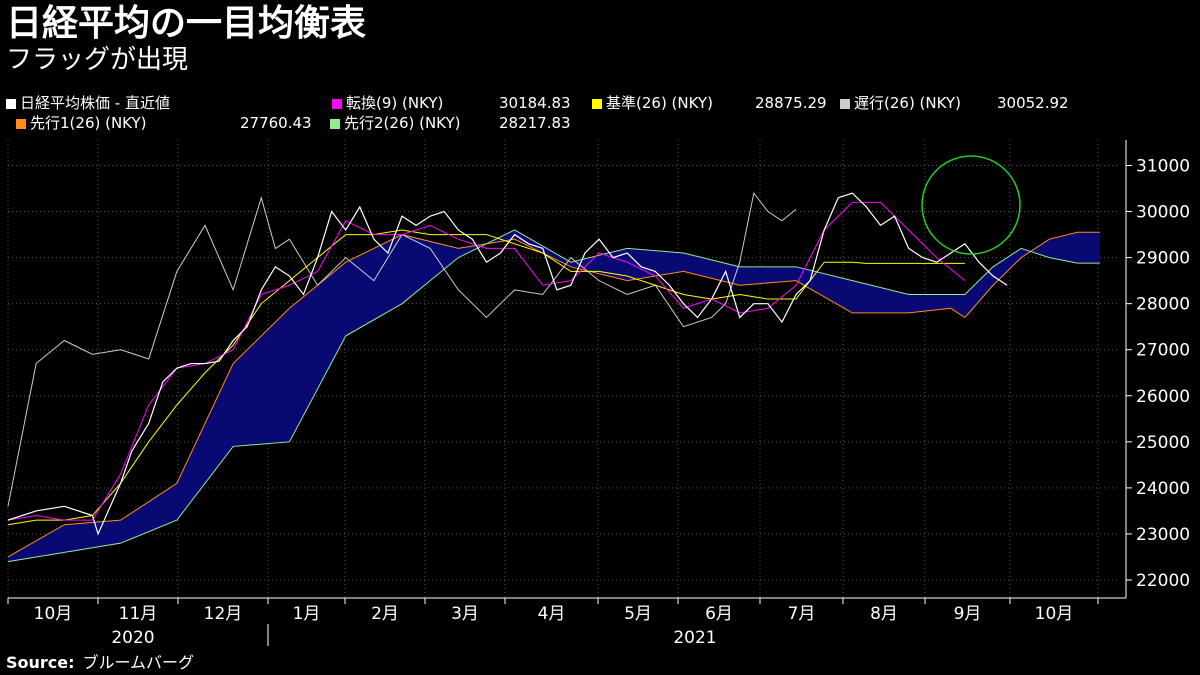 The image size is (1200, 675). Describe the element at coordinates (1163, 259) in the screenshot. I see `y-tick-label: 29000` at that location.